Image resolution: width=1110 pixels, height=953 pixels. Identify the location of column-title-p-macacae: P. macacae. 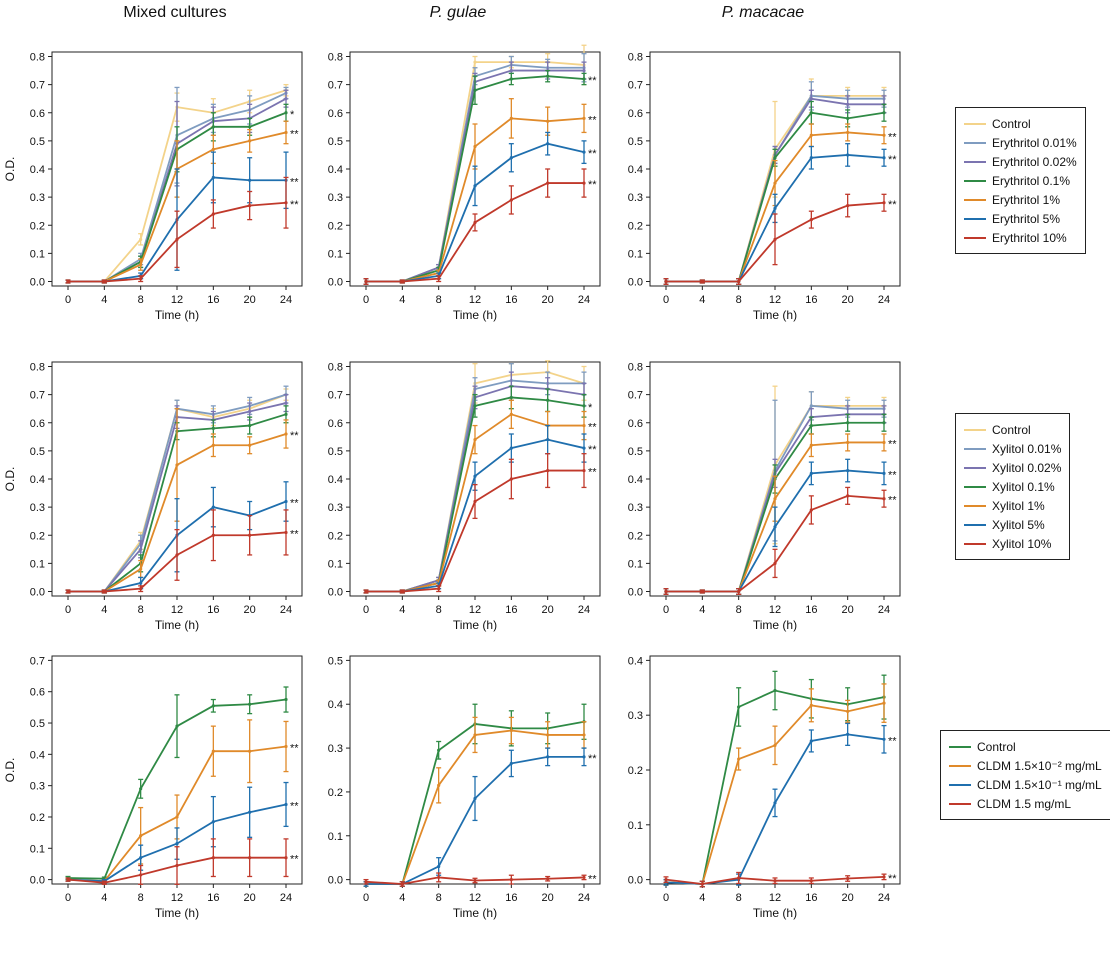
(763, 12).